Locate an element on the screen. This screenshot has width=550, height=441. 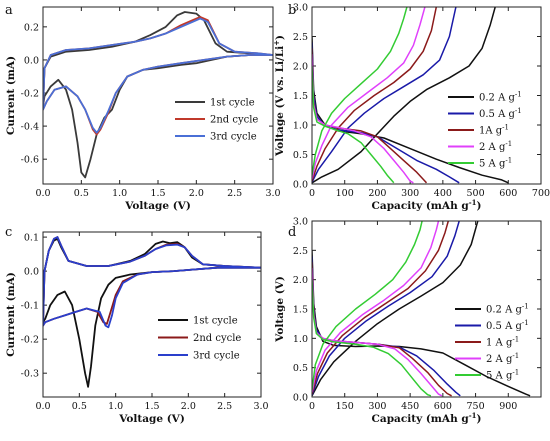
panel-d-series-5-legend-label: 5 A g-1 is located at coordinates (502, 375).